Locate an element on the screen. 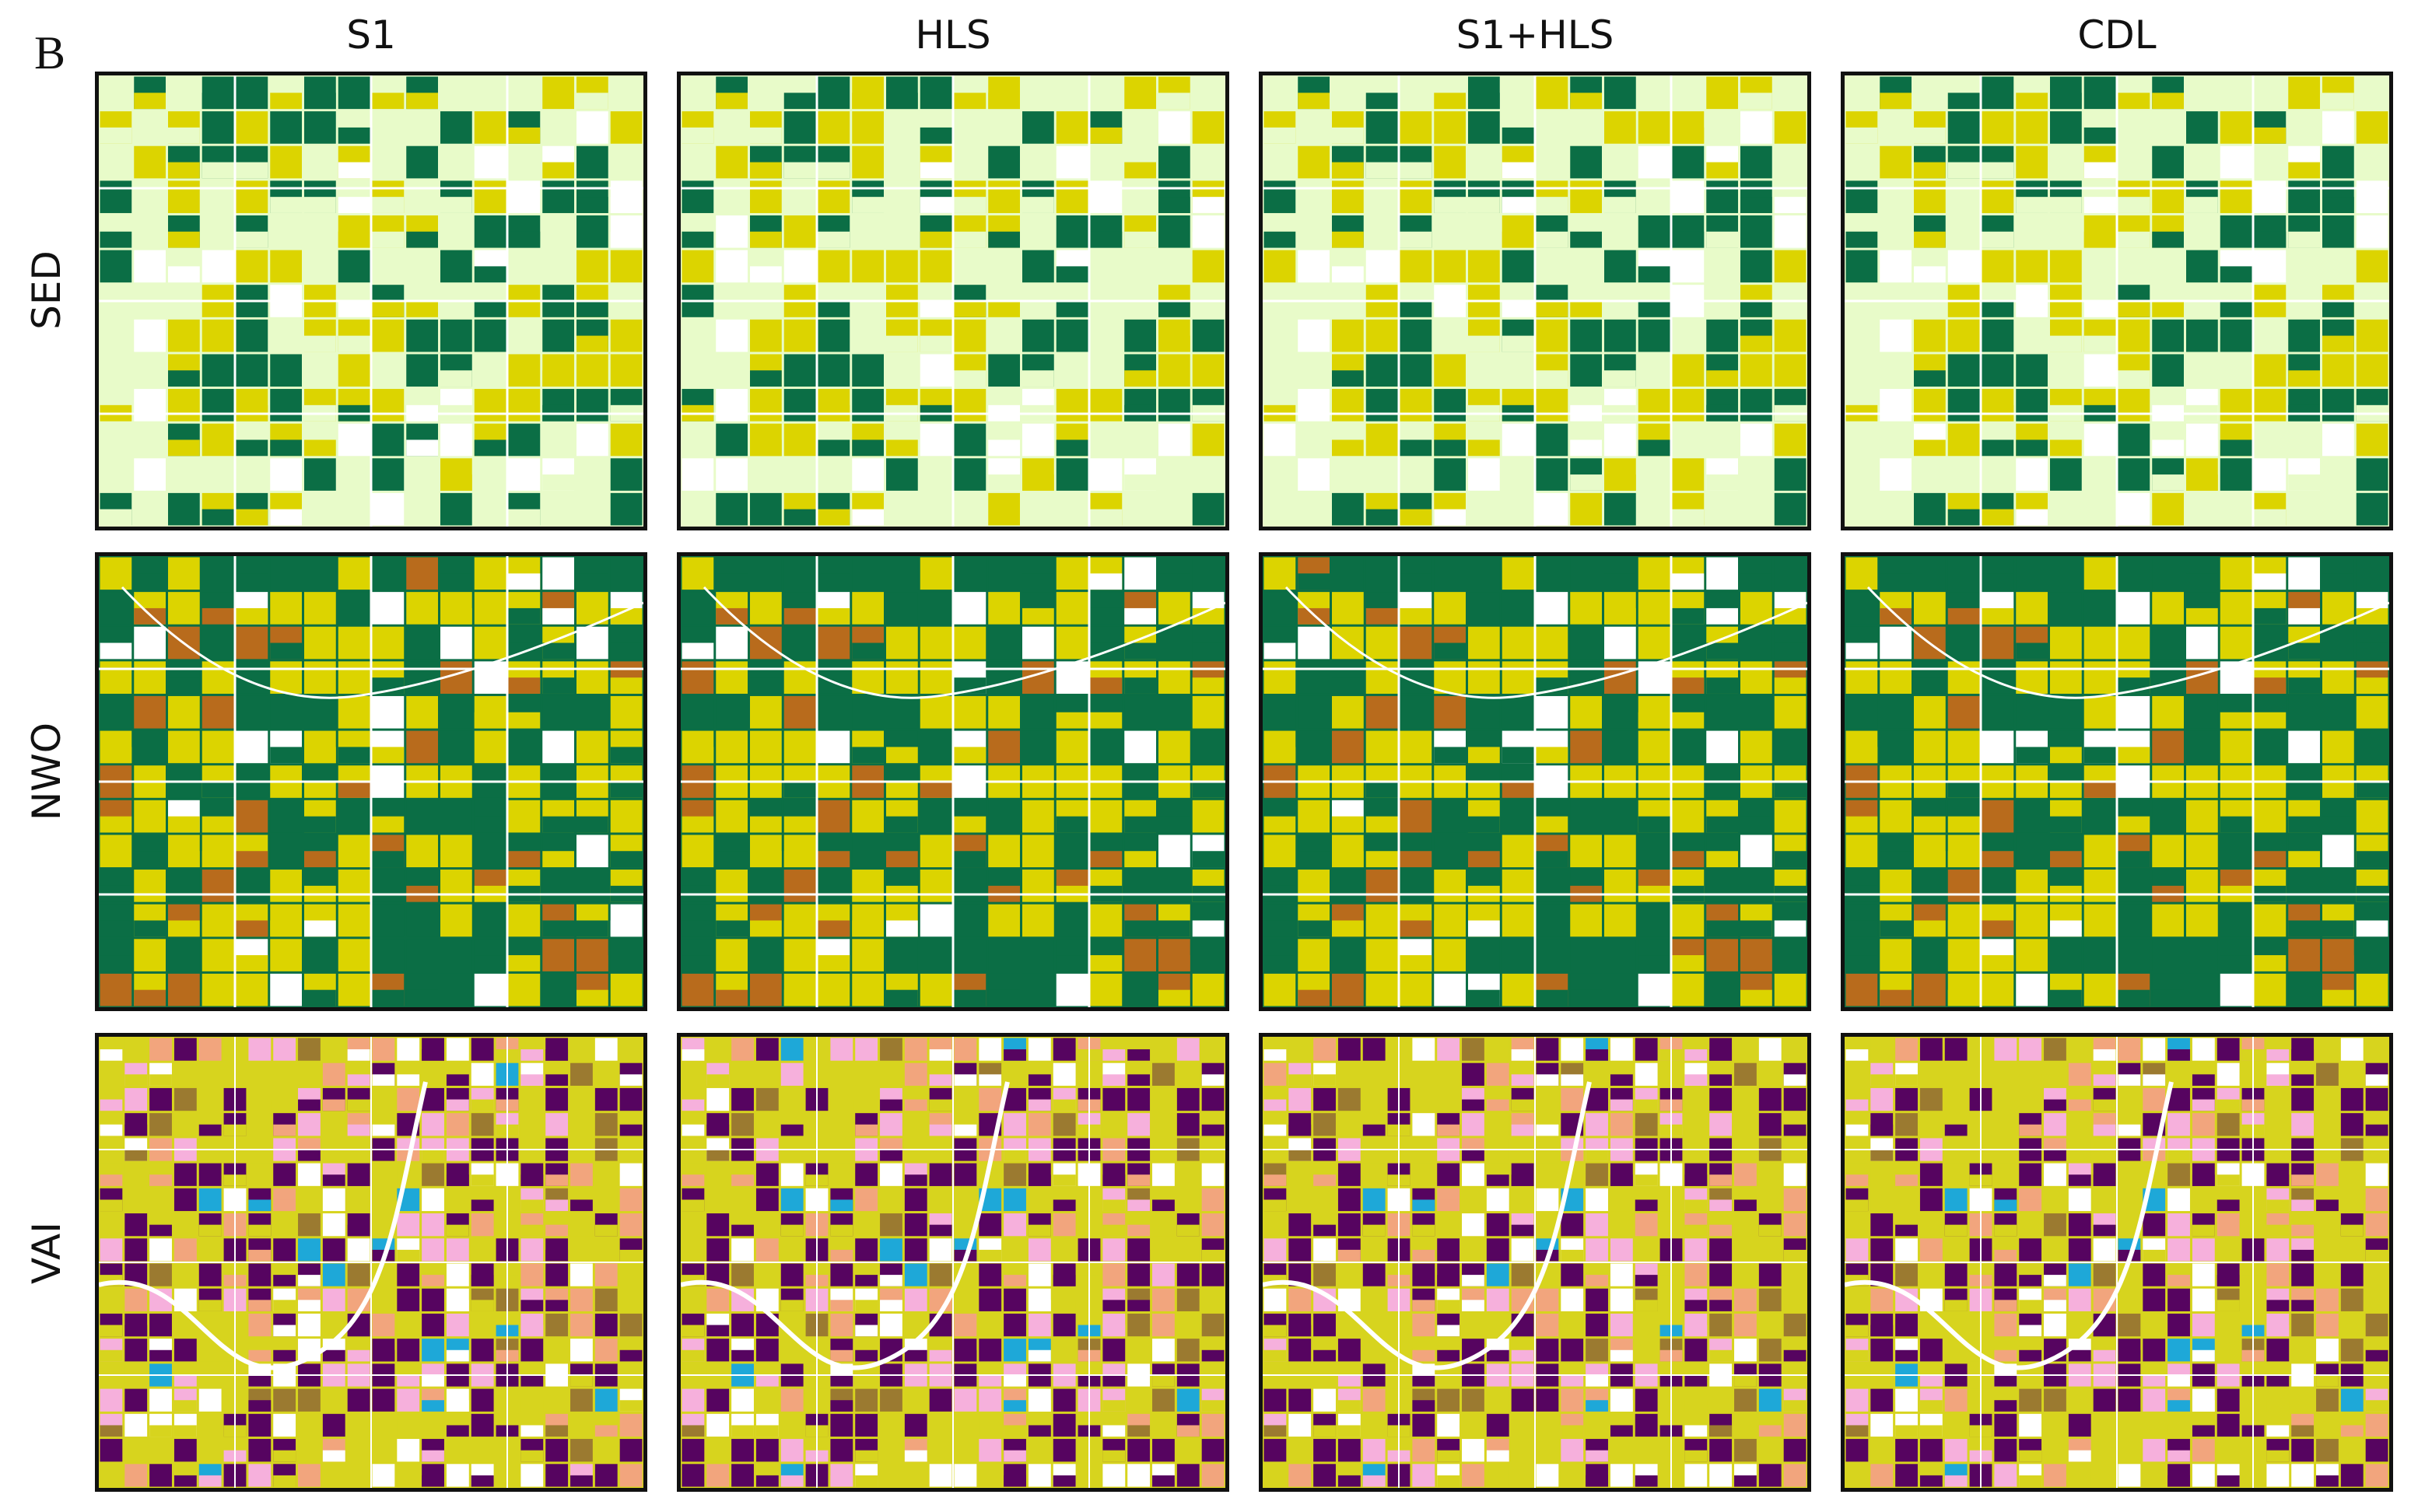  map-tile-sed-cdl is located at coordinates (2117, 301).